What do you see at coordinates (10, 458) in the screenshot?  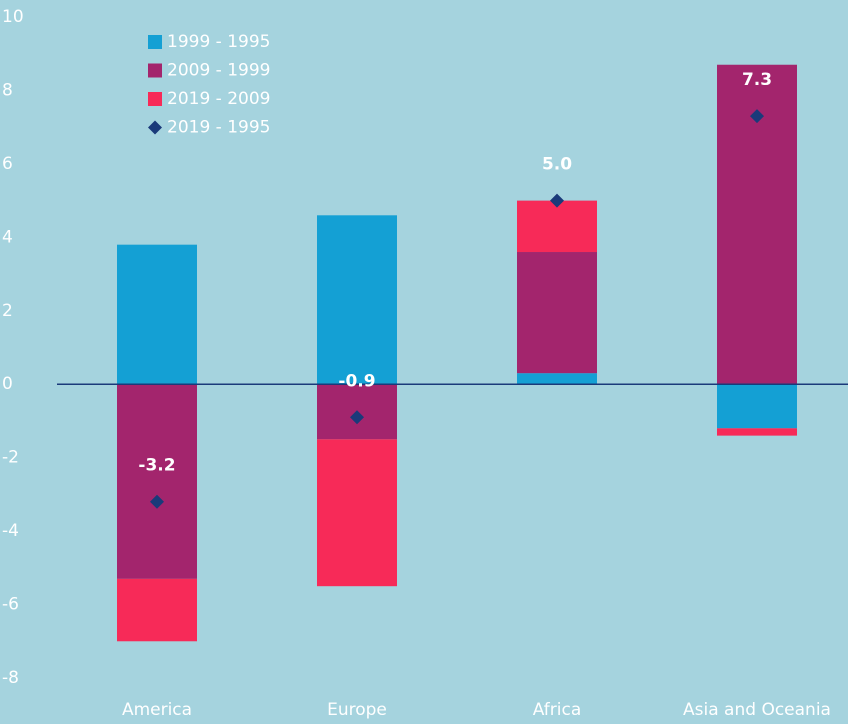 I see `y-tick-label: -2` at bounding box center [10, 458].